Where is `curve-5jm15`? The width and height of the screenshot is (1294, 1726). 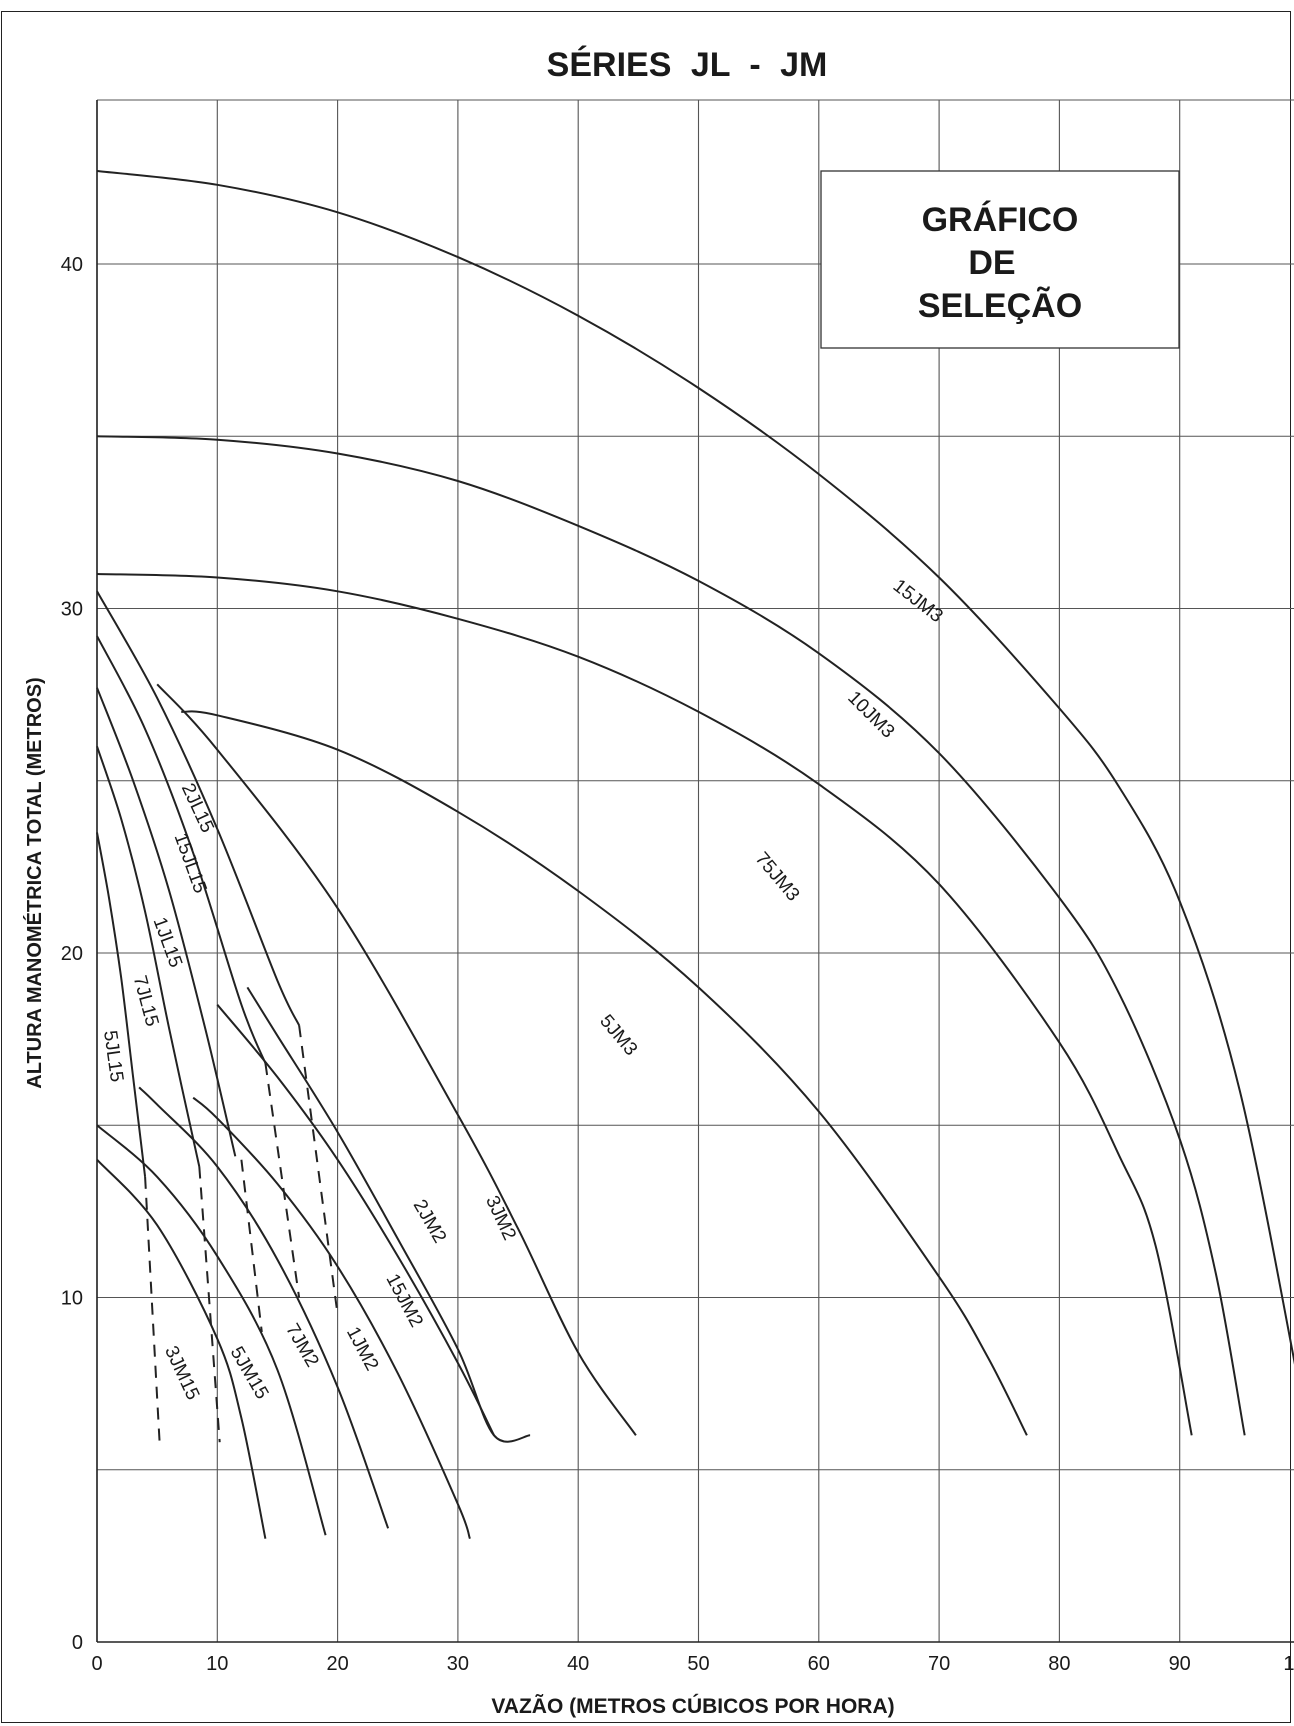
curve-5jm15 is located at coordinates (211, 1330).